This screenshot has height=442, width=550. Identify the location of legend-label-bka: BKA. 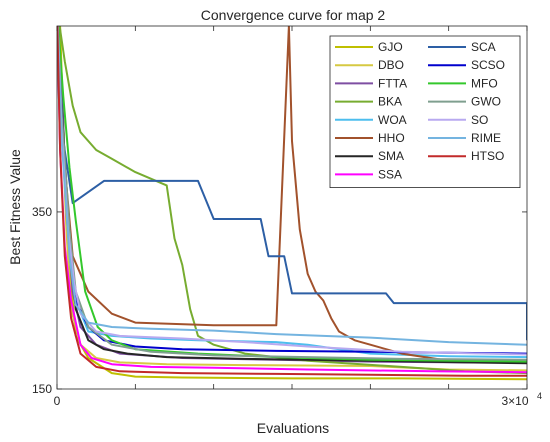
(390, 102).